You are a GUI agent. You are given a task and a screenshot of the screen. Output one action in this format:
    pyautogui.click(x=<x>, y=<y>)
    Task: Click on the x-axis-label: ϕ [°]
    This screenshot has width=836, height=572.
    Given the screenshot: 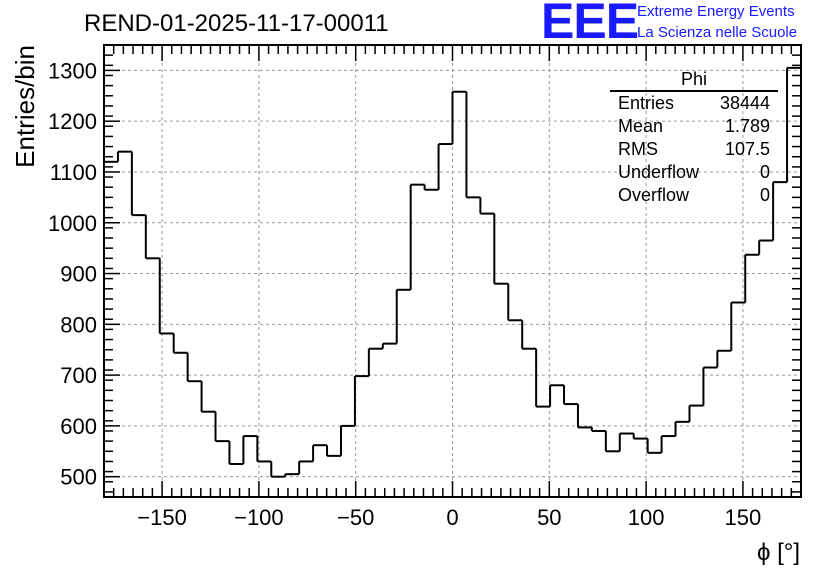 What is the action you would take?
    pyautogui.click(x=778, y=552)
    